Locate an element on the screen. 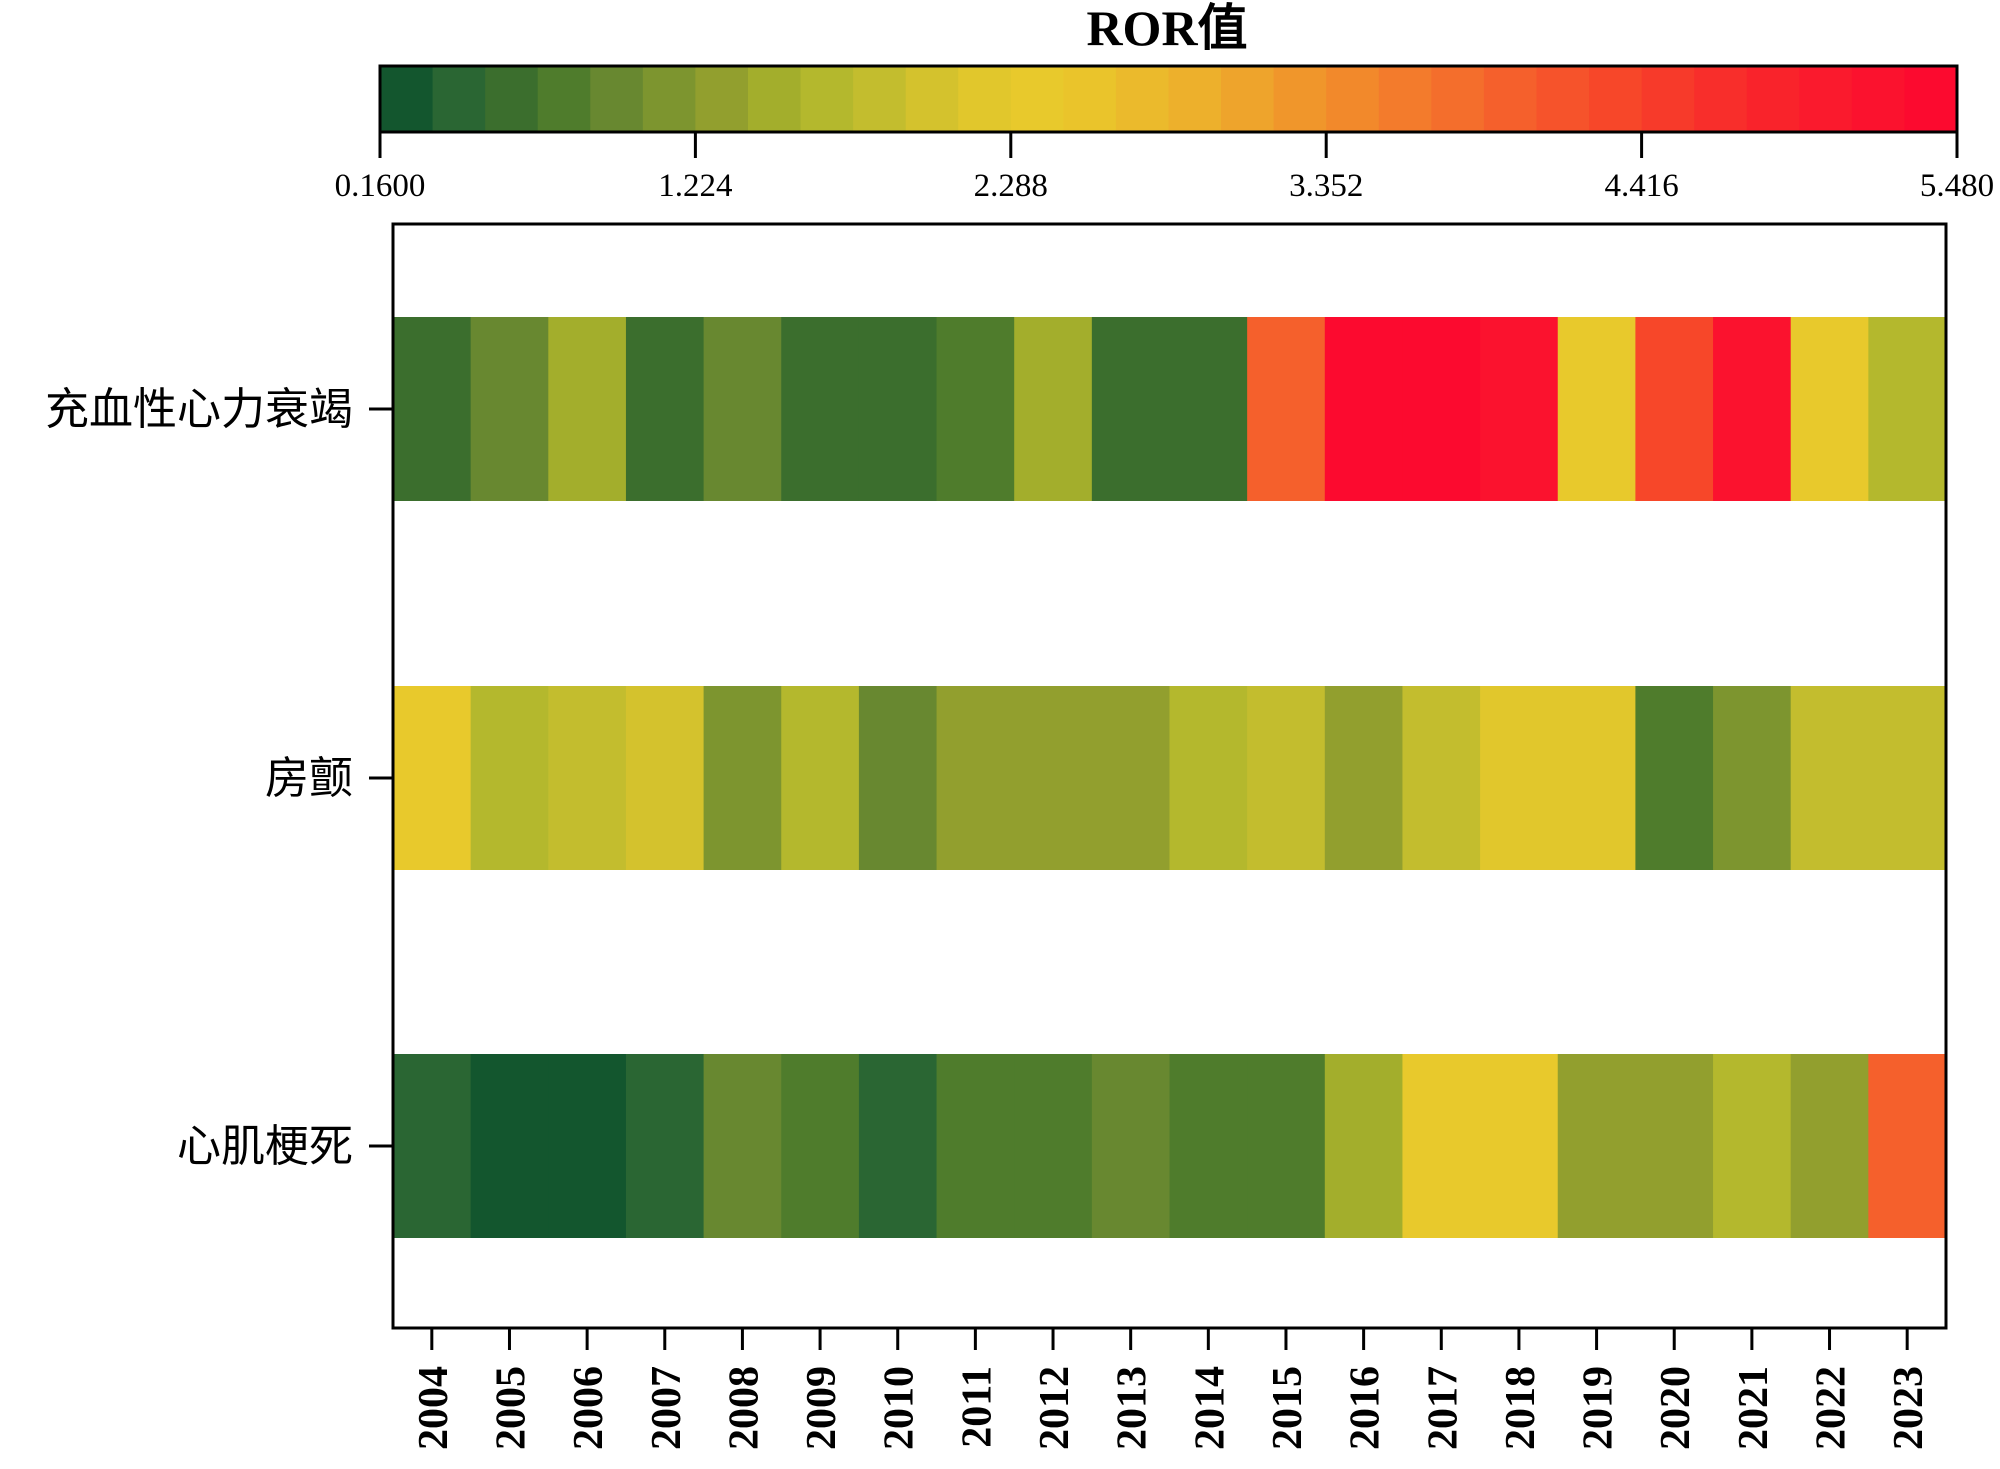 The height and width of the screenshot is (1469, 2000). x-tick-label: 2016 is located at coordinates (1366, 1408).